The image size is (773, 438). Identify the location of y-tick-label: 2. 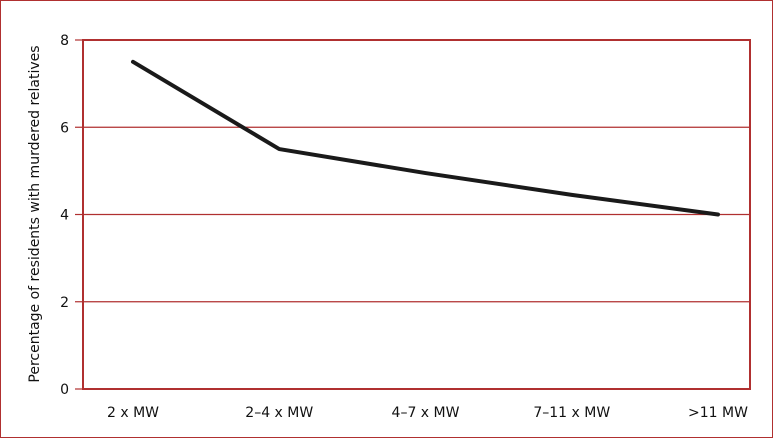
(64, 303).